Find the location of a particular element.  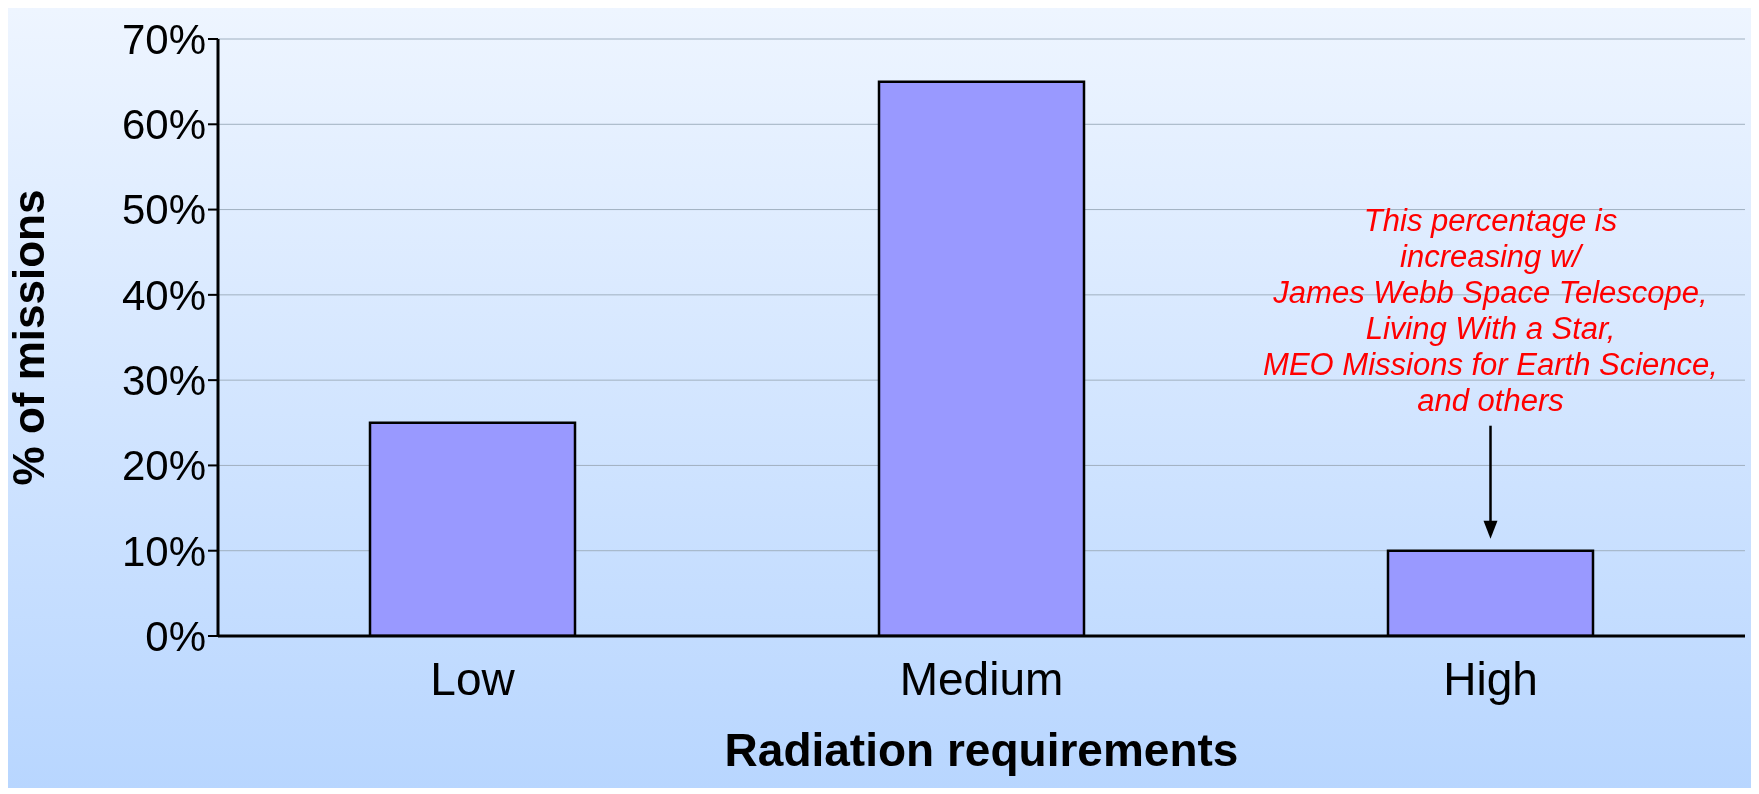

y-tick-label: 40% is located at coordinates (163, 295).